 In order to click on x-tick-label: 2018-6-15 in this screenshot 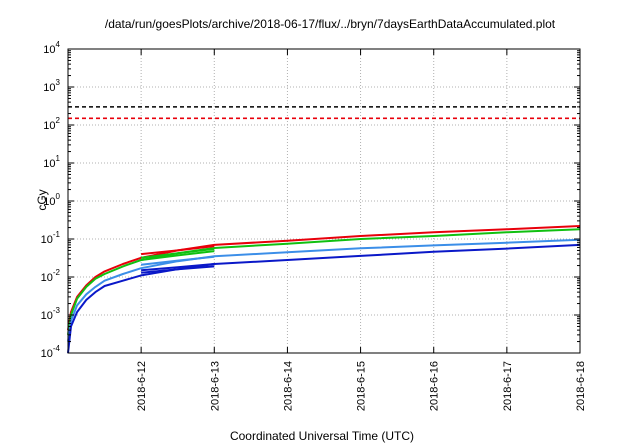, I will do `click(362, 386)`.